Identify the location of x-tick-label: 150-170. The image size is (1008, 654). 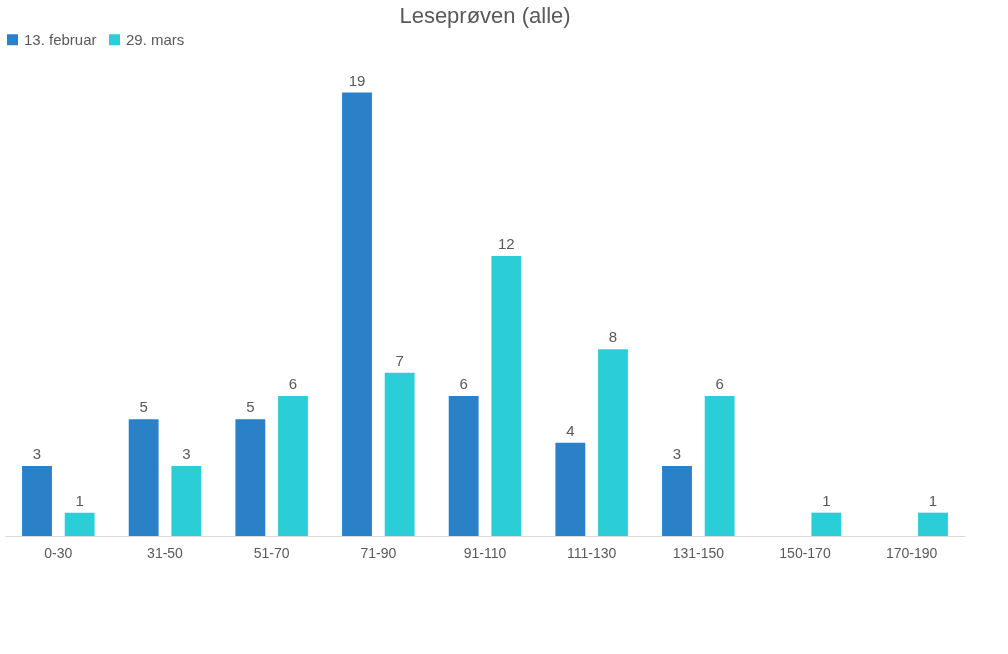
(805, 552).